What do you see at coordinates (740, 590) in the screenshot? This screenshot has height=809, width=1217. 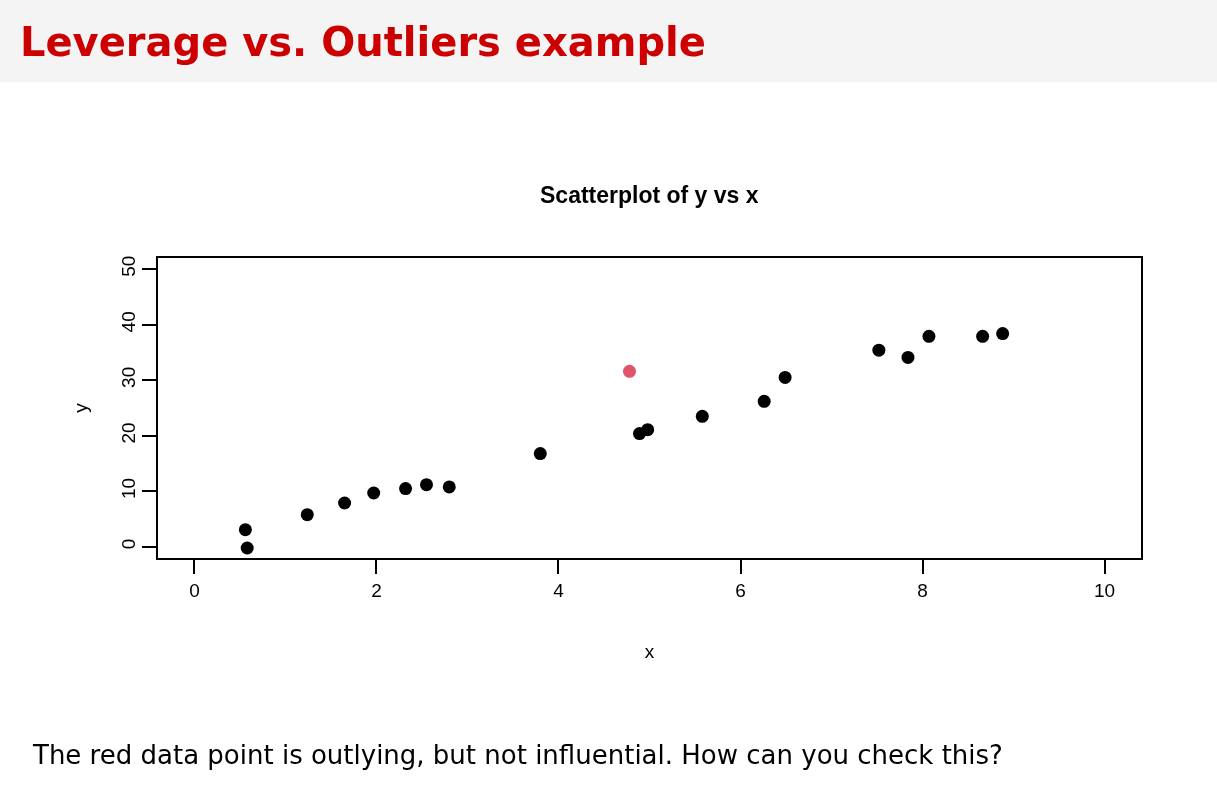 I see `x-tick-label: 6` at bounding box center [740, 590].